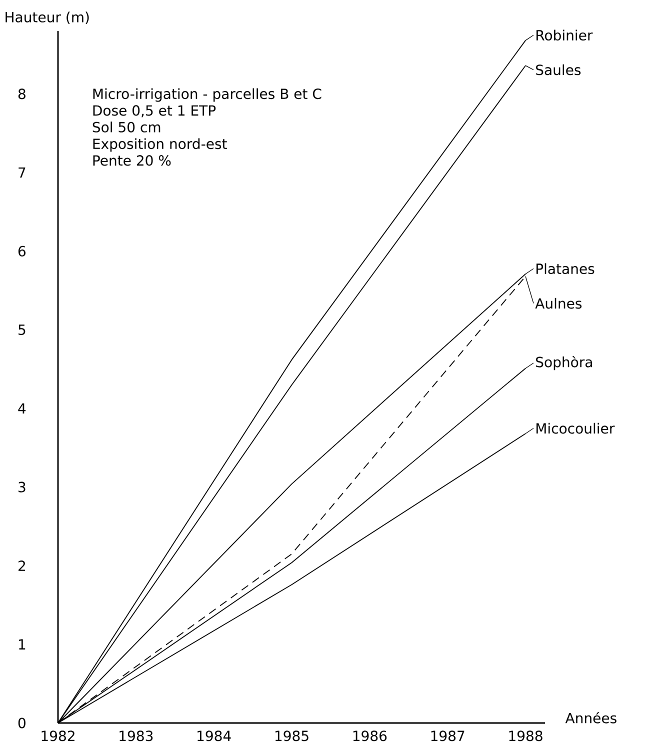  Describe the element at coordinates (564, 363) in the screenshot. I see `legend-label: Sophòra` at that location.